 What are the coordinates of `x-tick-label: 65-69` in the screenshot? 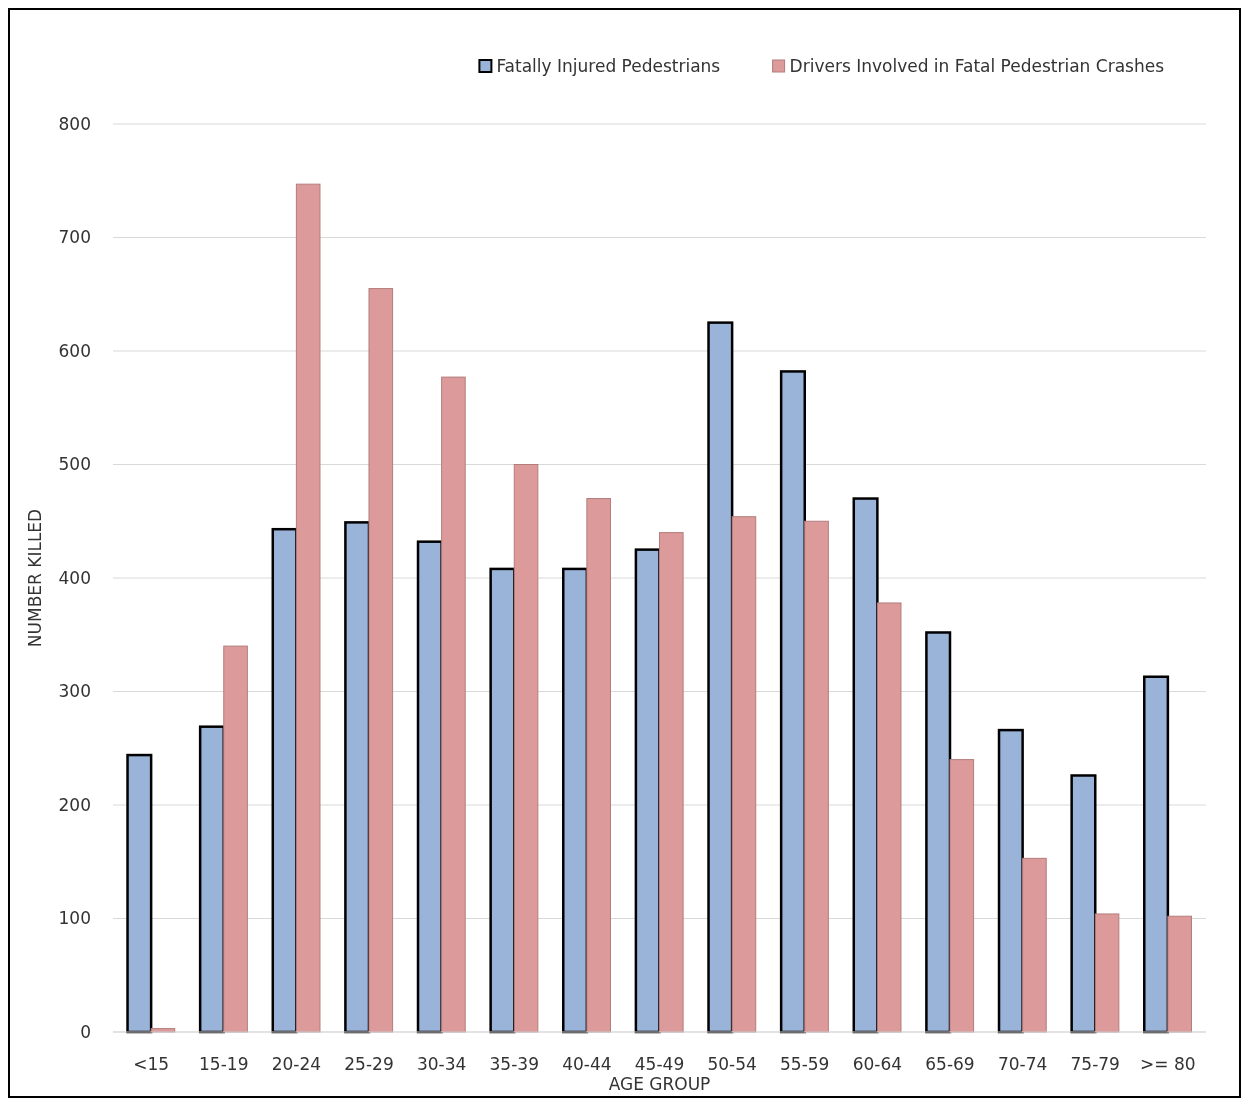 It's located at (950, 1064).